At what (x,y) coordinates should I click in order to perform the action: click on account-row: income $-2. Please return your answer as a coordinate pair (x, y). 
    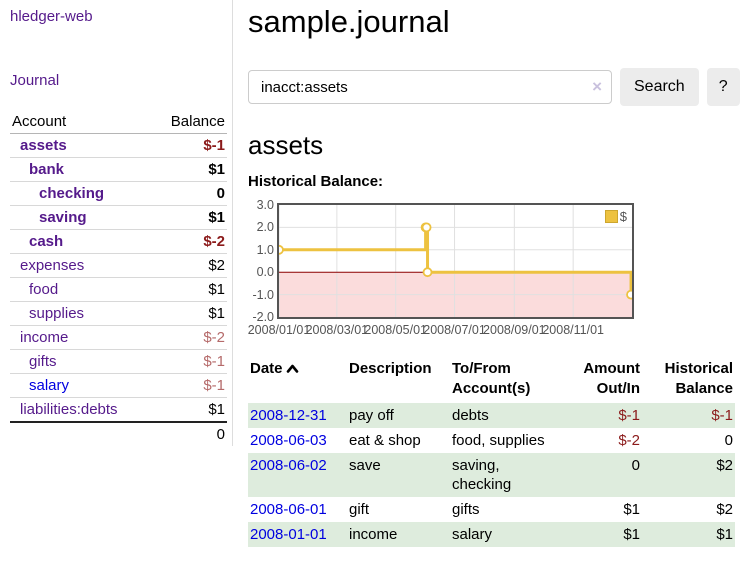
    Looking at the image, I should click on (118, 337).